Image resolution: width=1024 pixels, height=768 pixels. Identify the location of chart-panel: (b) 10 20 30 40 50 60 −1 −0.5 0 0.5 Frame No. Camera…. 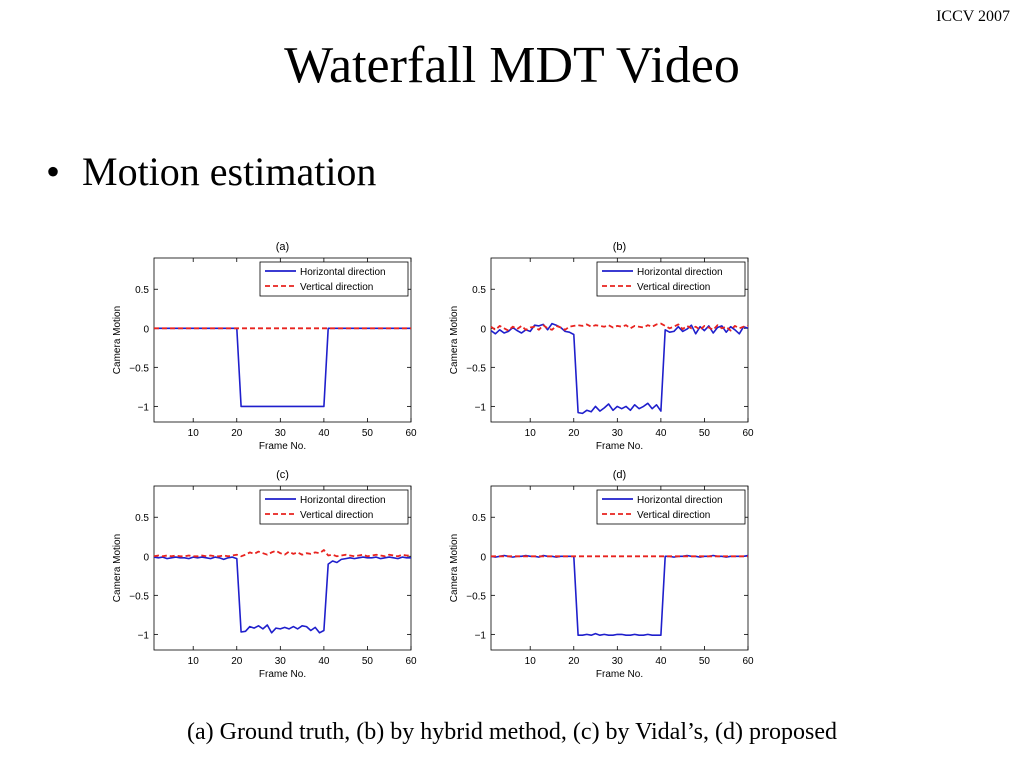
(601, 346).